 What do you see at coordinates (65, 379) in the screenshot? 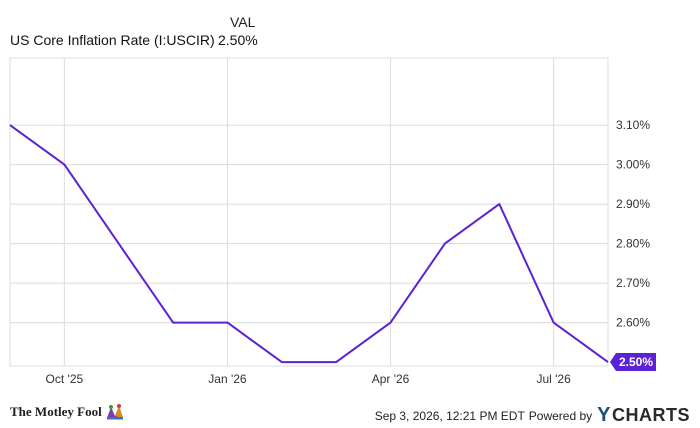
I see `x-tick-label: Oct '25` at bounding box center [65, 379].